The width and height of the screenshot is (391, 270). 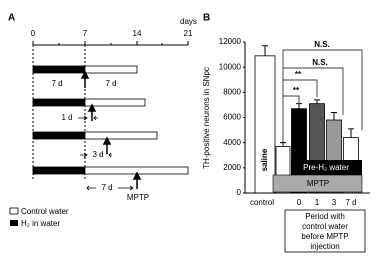 I want to click on injection-arrows, so click(x=111, y=129).